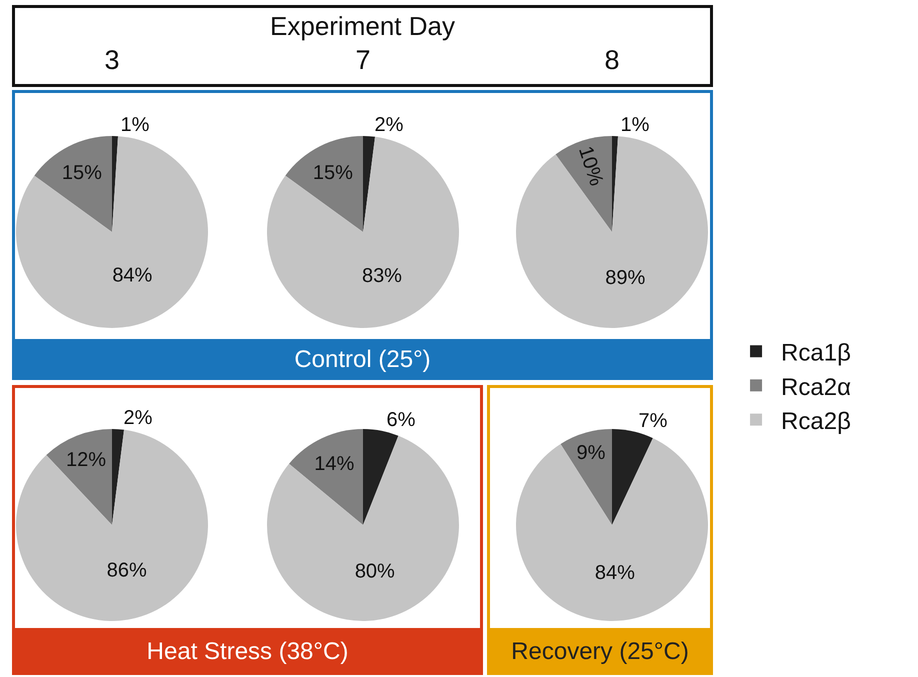  I want to click on data-label: 89%, so click(625, 278).